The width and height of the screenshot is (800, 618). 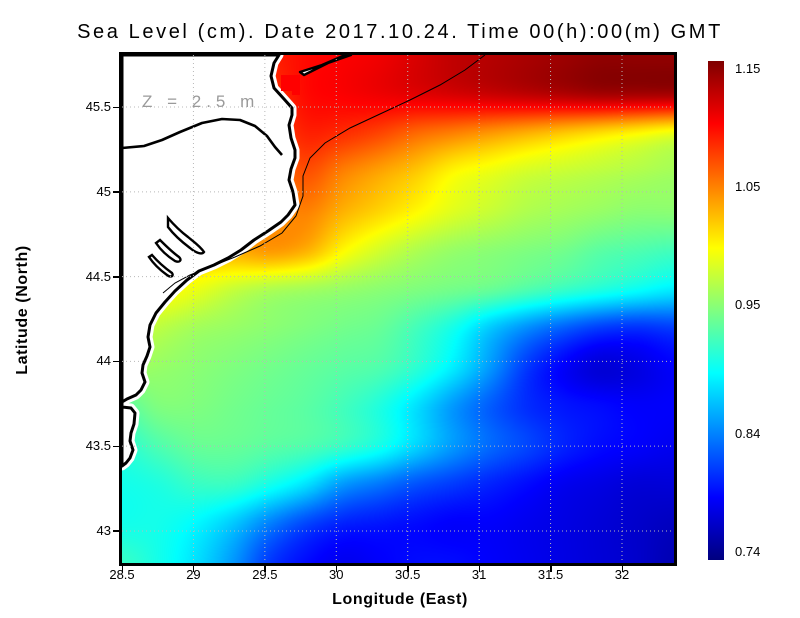 I want to click on y-axis-label: Latitude (North), so click(x=22, y=310).